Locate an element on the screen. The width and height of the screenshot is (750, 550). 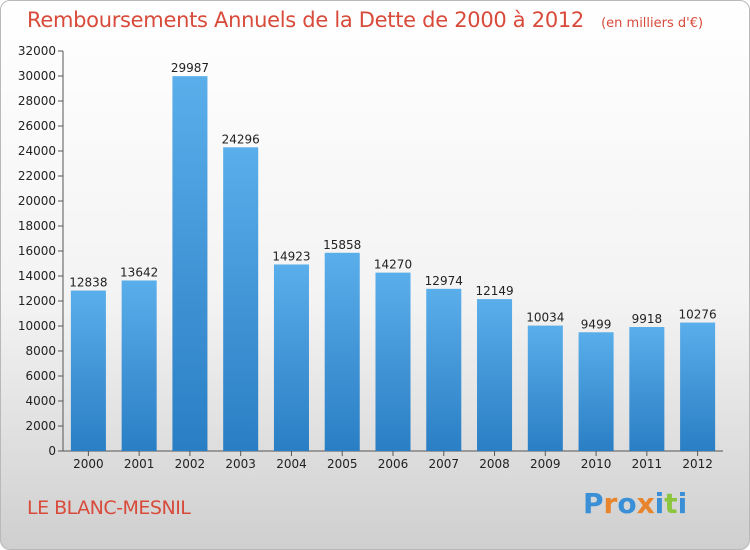
y-tick-label: 0 is located at coordinates (52, 451).